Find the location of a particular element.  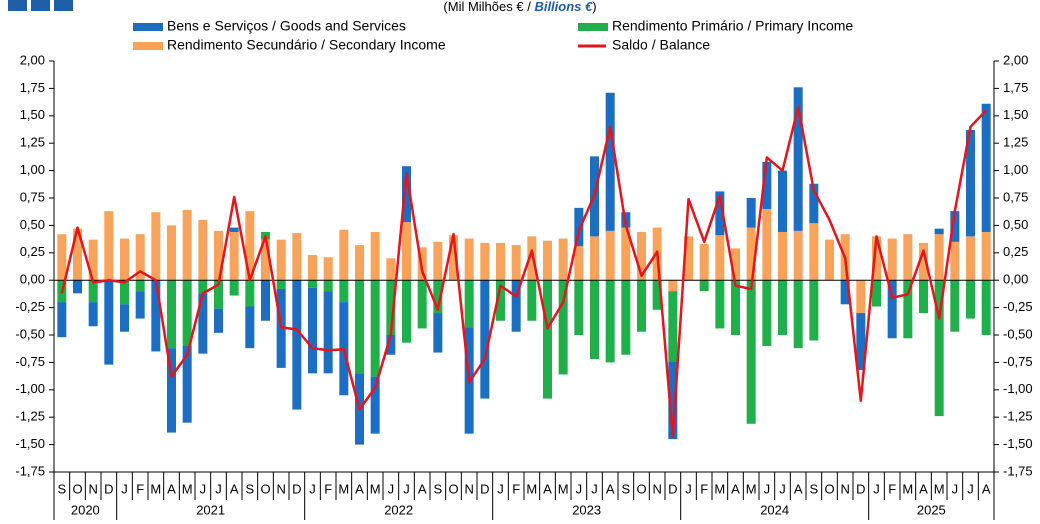

y-tick-label: -0,25 is located at coordinates (30, 306).